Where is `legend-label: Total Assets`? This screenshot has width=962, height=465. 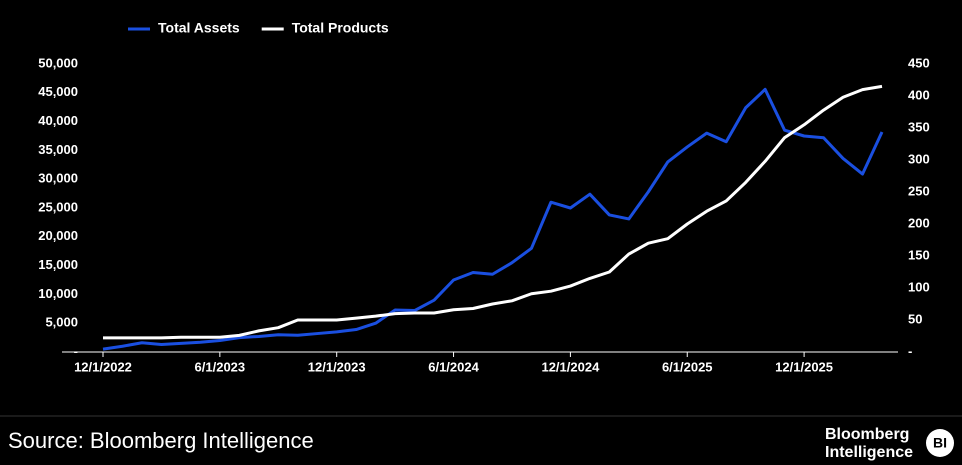
legend-label: Total Assets is located at coordinates (199, 28).